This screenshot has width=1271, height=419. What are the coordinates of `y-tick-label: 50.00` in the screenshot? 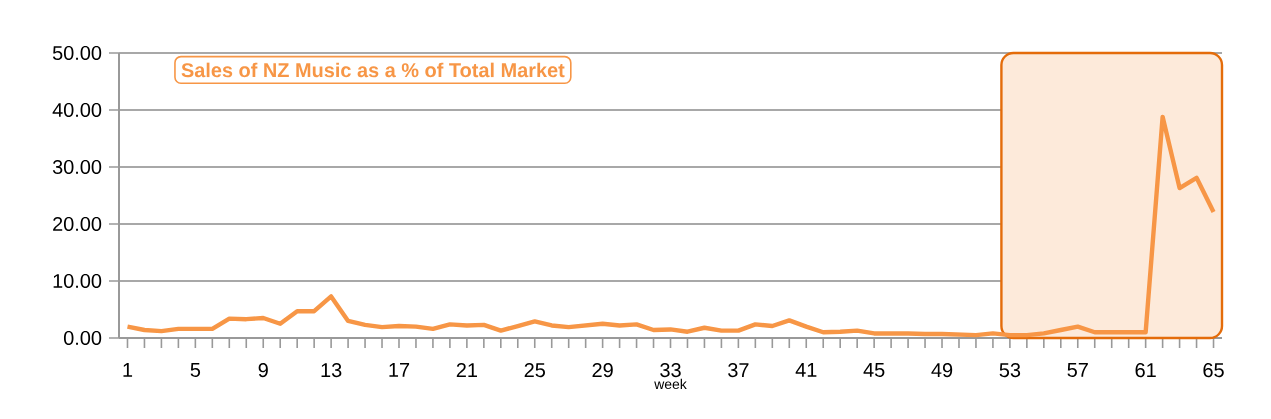 It's located at (77, 53).